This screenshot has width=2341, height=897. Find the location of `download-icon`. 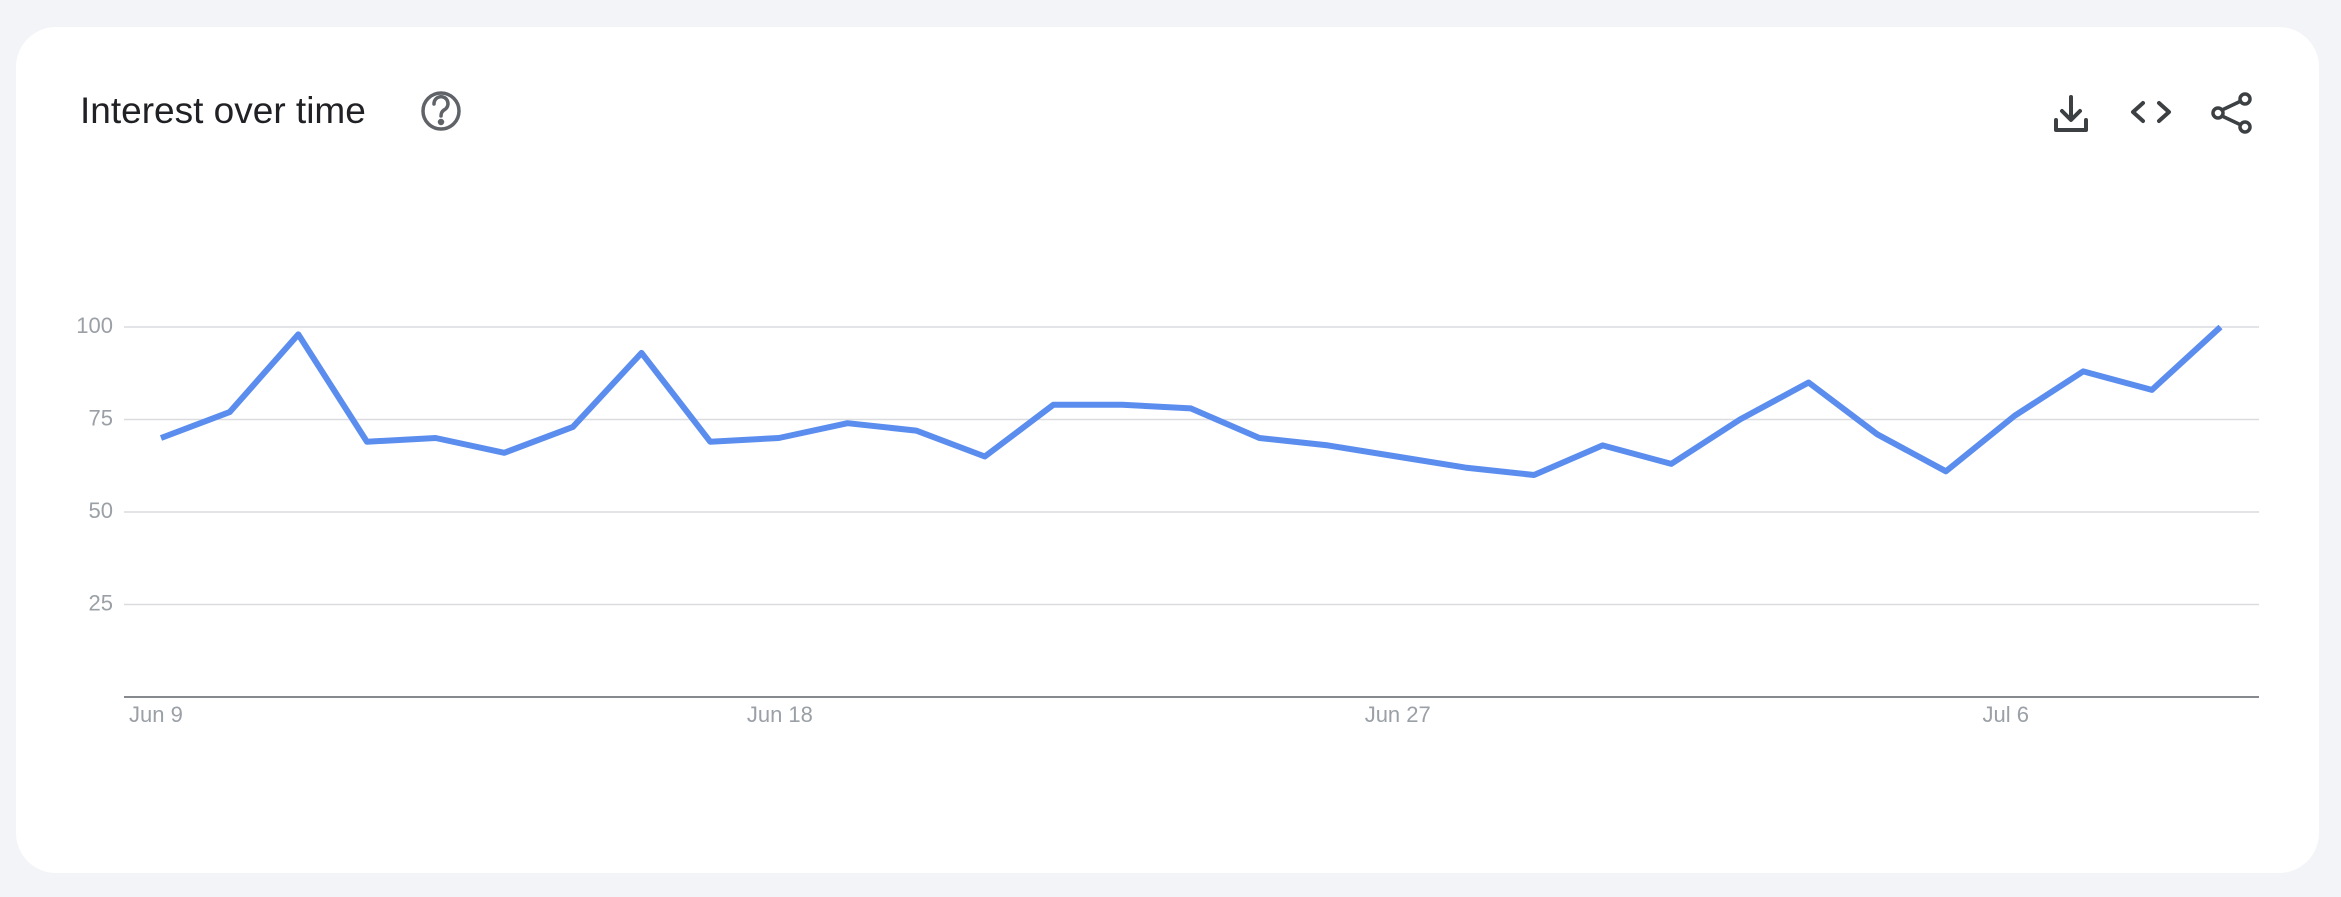

download-icon is located at coordinates (2071, 113).